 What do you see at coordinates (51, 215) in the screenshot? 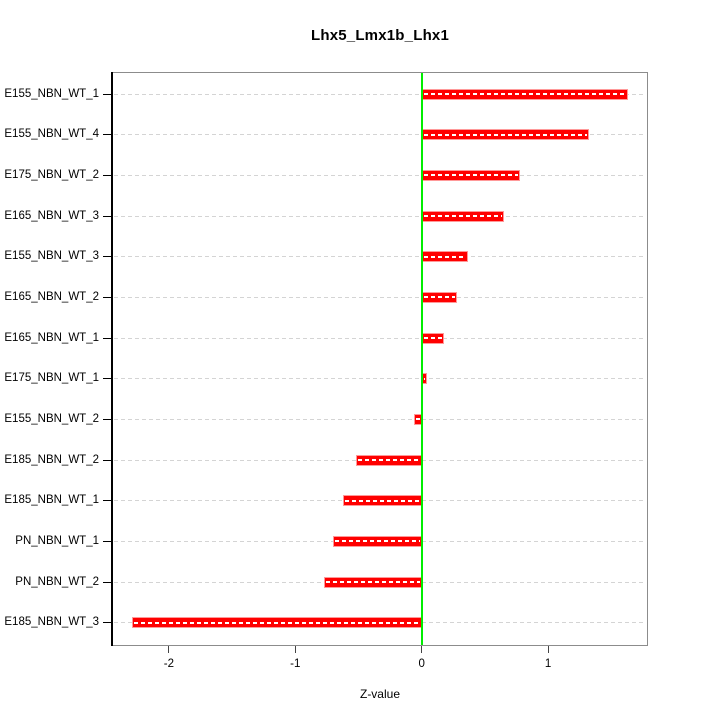
I see `y-axis-label: E165_NBN_WT_3` at bounding box center [51, 215].